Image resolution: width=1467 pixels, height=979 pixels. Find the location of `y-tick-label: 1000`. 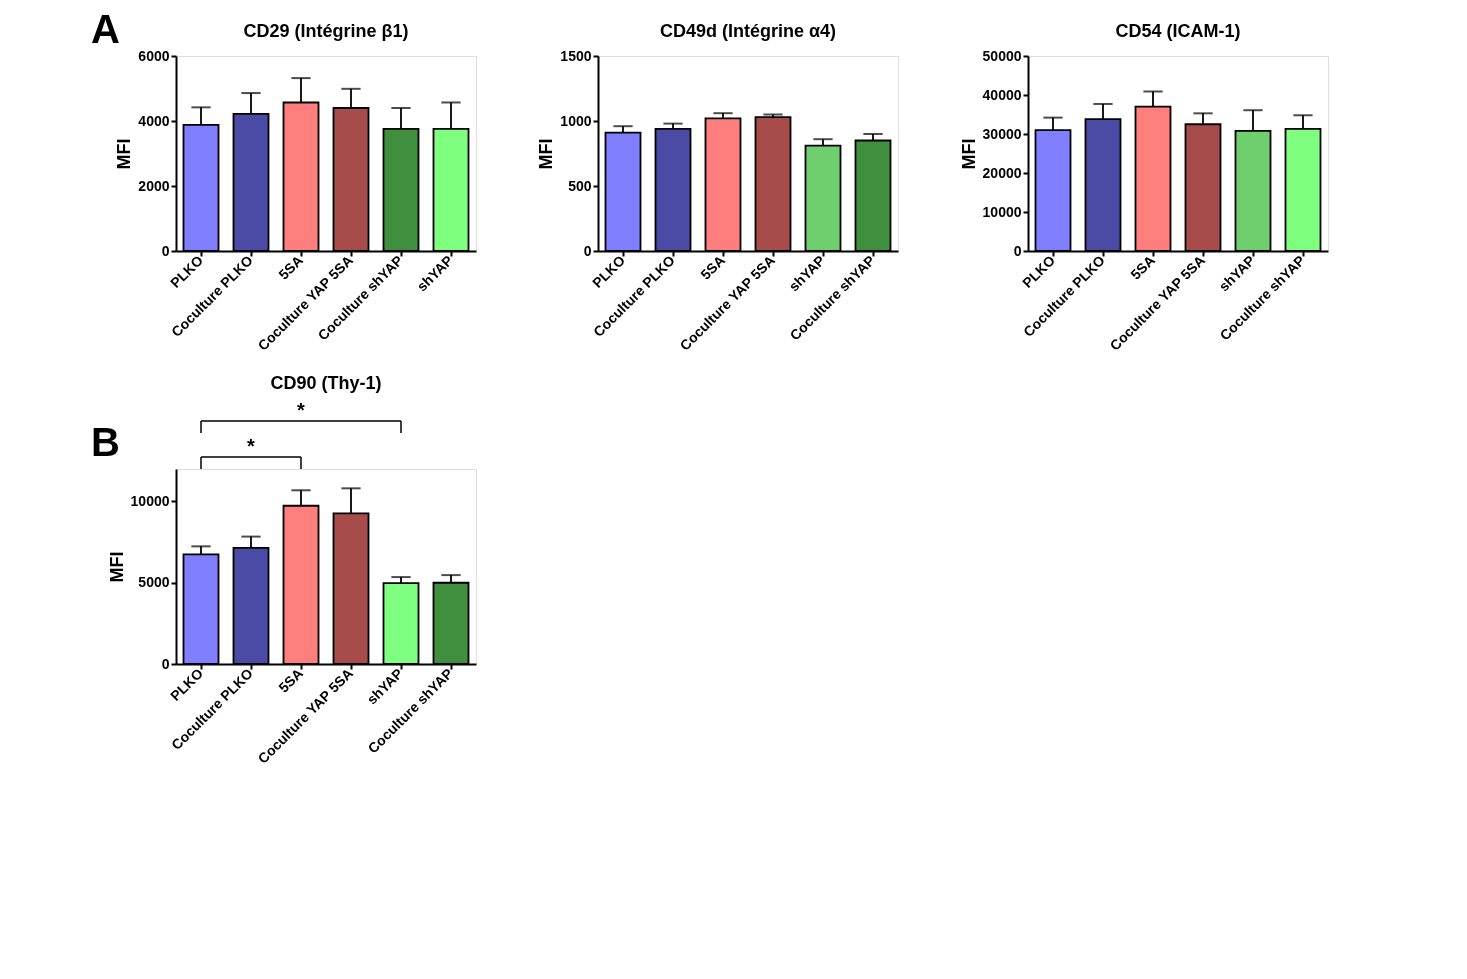

y-tick-label: 1000 is located at coordinates (576, 120).